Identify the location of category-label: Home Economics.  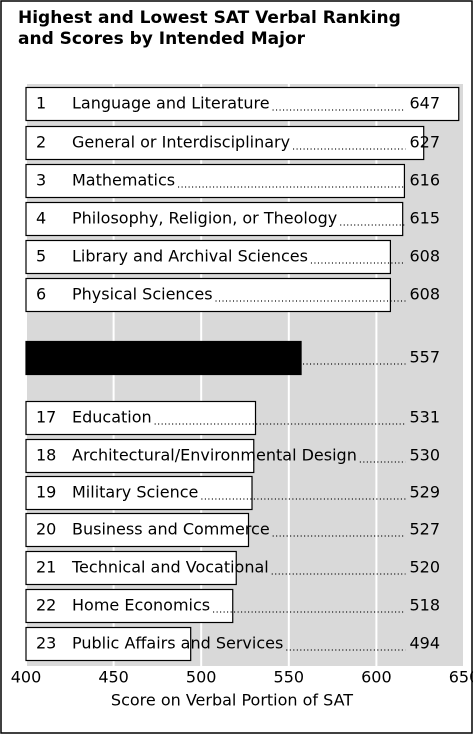
(141, 605).